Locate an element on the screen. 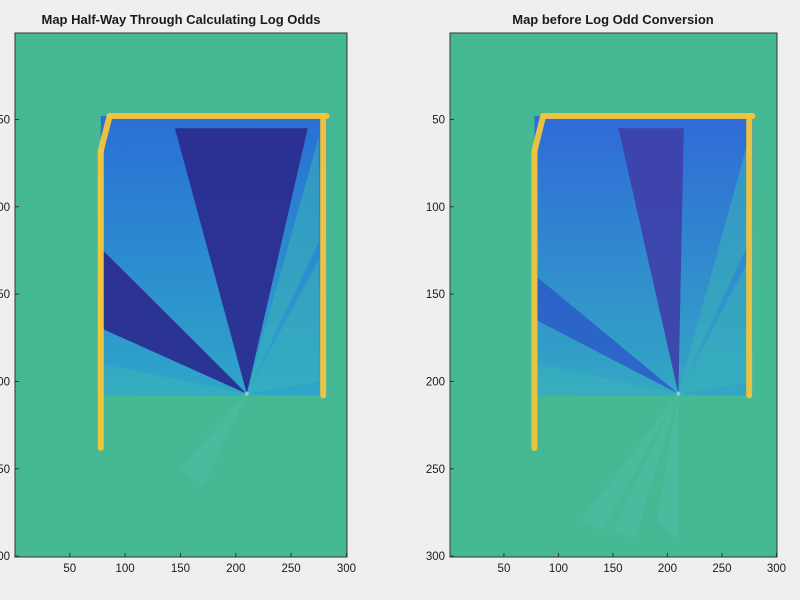 The width and height of the screenshot is (800, 600). right-y-tick-label: 150 is located at coordinates (435, 295).